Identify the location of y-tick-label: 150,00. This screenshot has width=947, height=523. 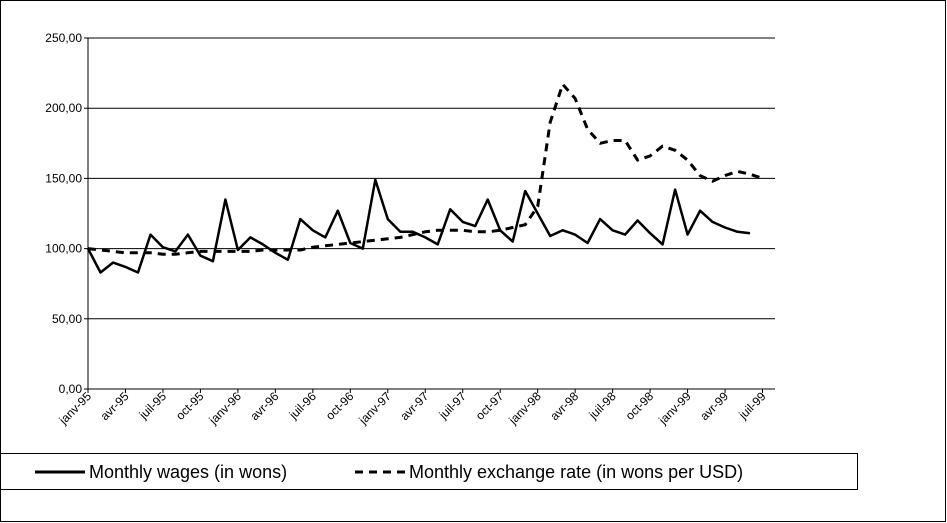
(63, 178).